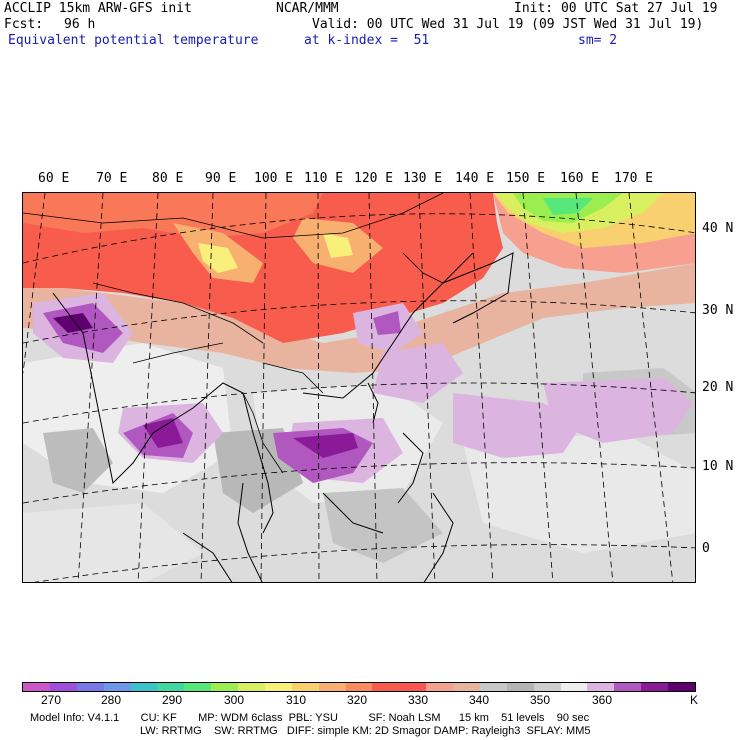  I want to click on colorbar-tick: 290, so click(172, 700).